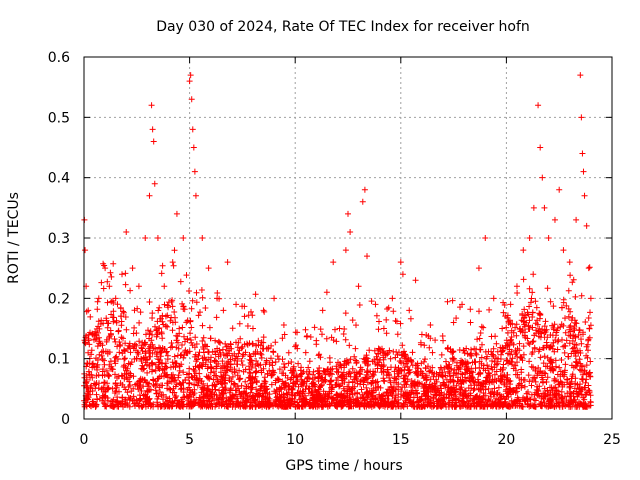 The width and height of the screenshot is (640, 480). What do you see at coordinates (84, 440) in the screenshot?
I see `x-tick-label: 0` at bounding box center [84, 440].